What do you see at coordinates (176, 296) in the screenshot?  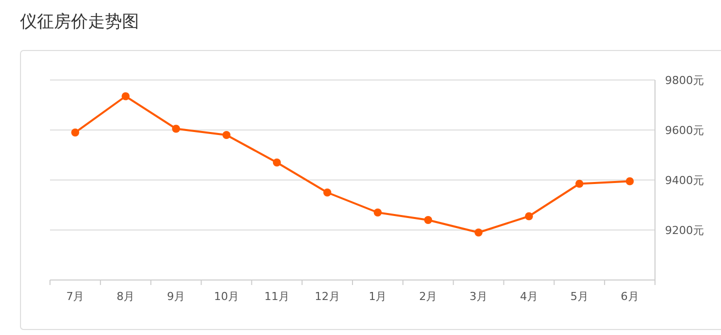 I see `x-tick-label: 9月` at bounding box center [176, 296].